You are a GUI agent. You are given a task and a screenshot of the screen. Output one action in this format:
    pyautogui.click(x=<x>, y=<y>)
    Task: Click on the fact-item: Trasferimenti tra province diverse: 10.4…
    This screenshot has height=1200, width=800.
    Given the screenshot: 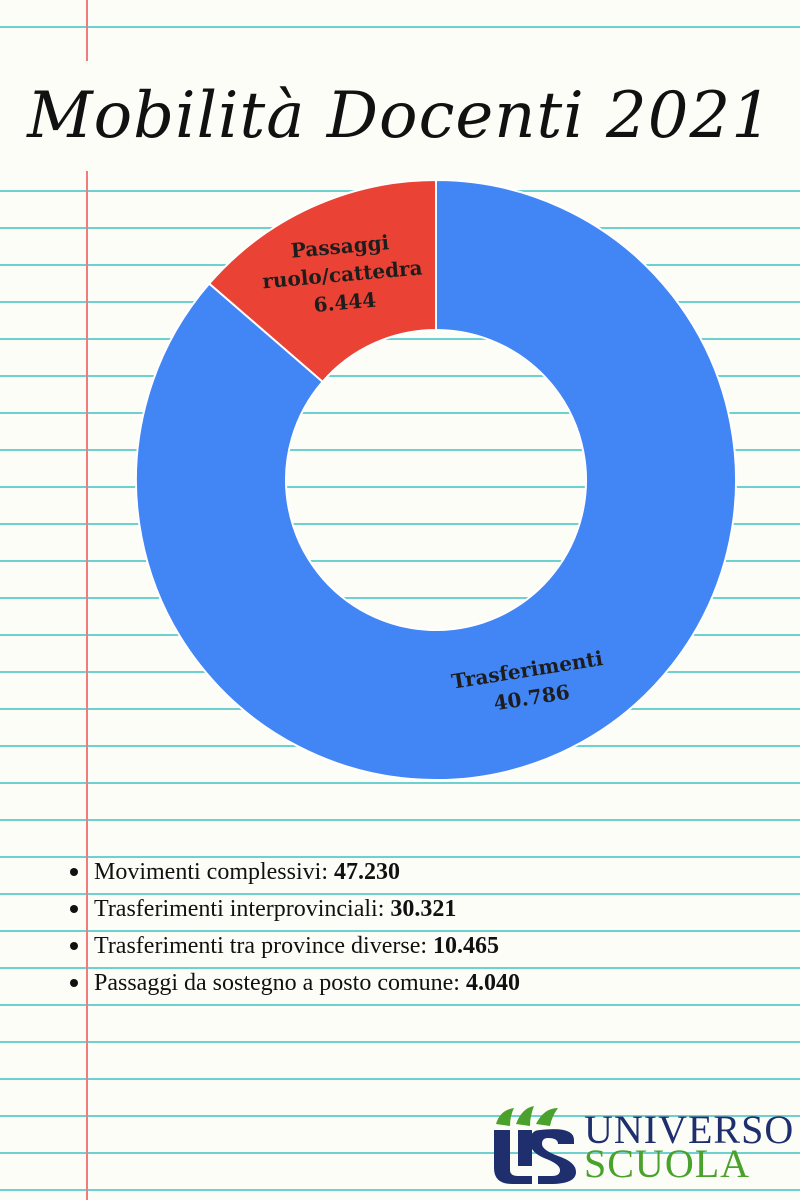 What is the action you would take?
    pyautogui.click(x=420, y=946)
    